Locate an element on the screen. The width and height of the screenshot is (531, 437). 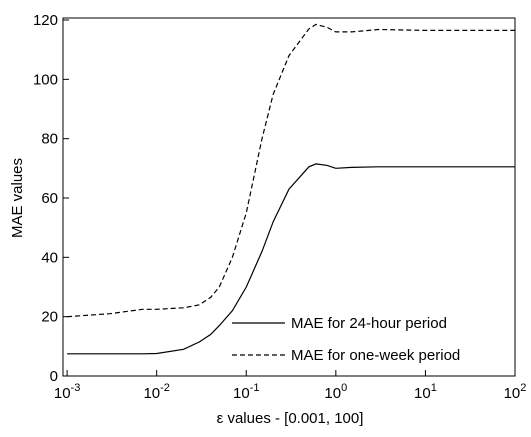
y-tick-label: 80 is located at coordinates (49, 139).